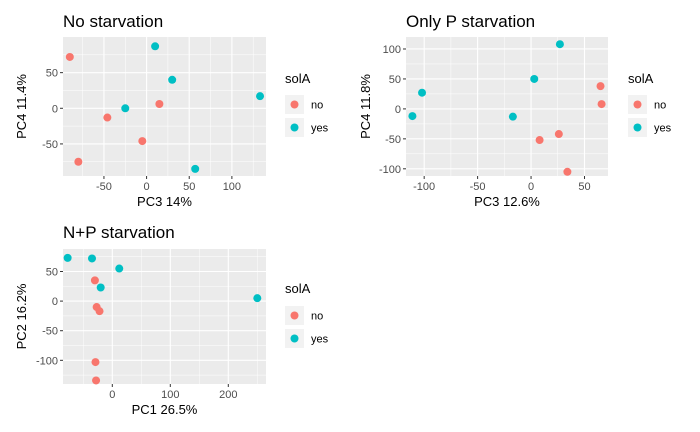 Image resolution: width=700 pixels, height=432 pixels. What do you see at coordinates (470, 21) in the screenshot?
I see `chart-title: Only P starvation` at bounding box center [470, 21].